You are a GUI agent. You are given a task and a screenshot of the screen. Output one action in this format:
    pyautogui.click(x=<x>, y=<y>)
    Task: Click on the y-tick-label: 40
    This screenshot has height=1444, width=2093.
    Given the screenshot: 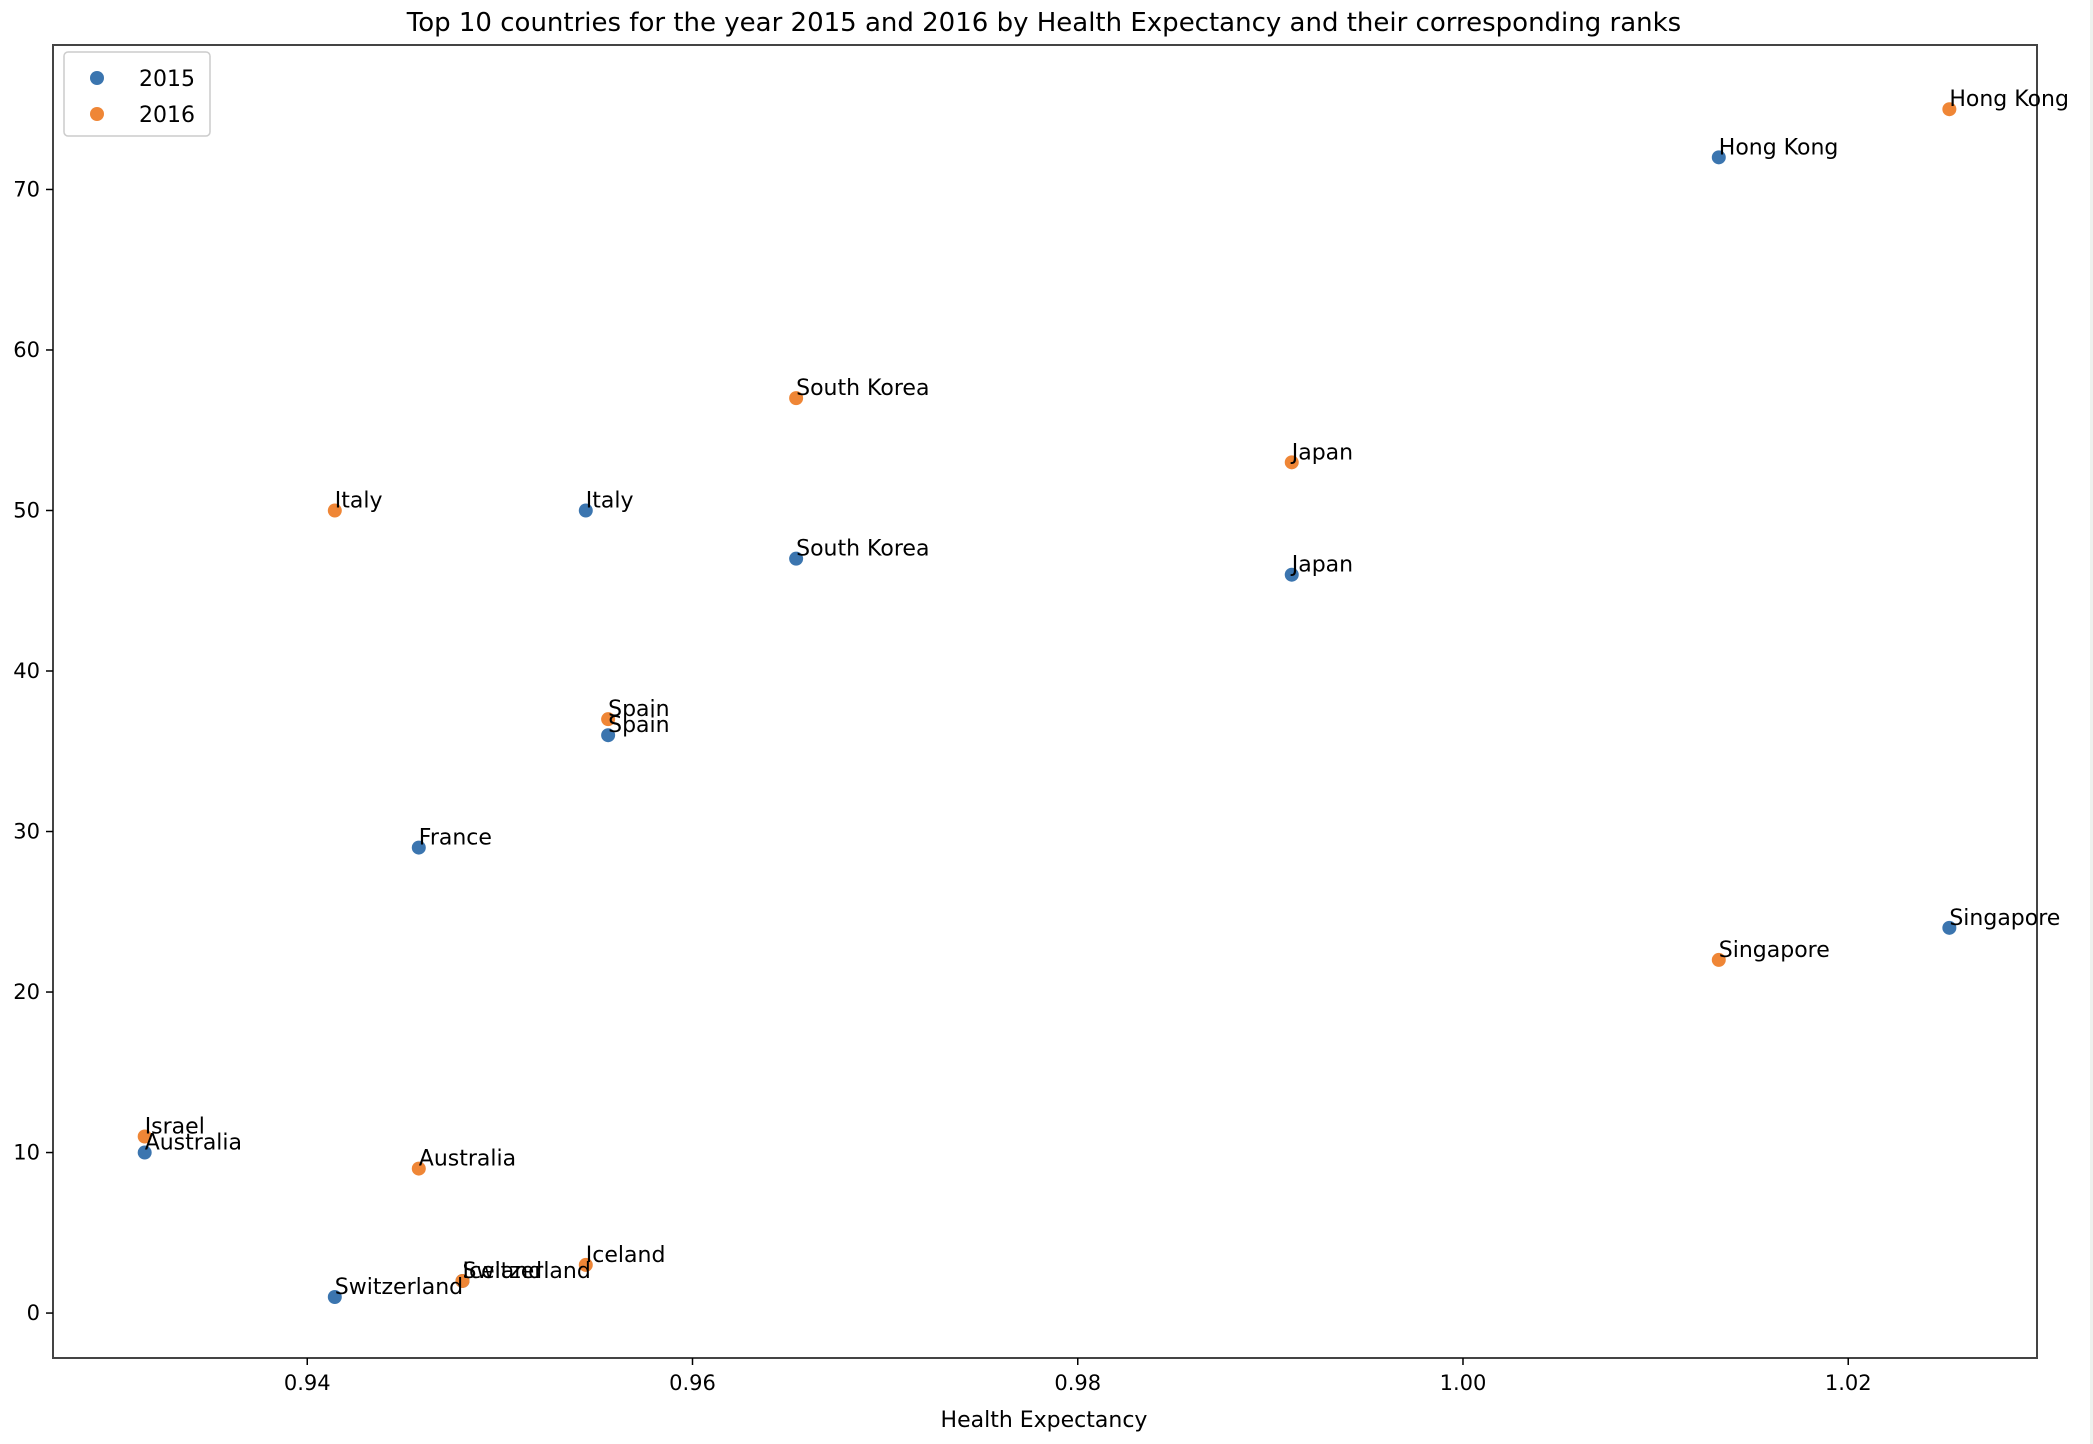 What is the action you would take?
    pyautogui.click(x=26, y=671)
    